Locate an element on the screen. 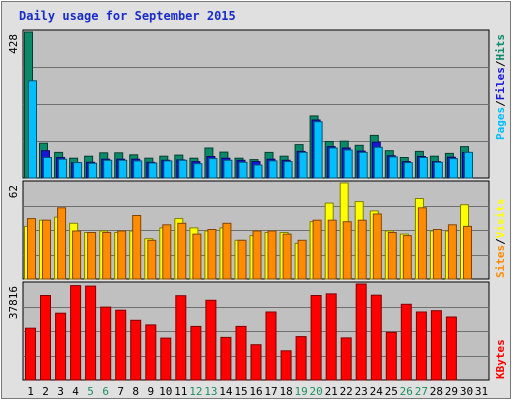 The height and width of the screenshot is (400, 512). day-label-22: 22 is located at coordinates (346, 391).